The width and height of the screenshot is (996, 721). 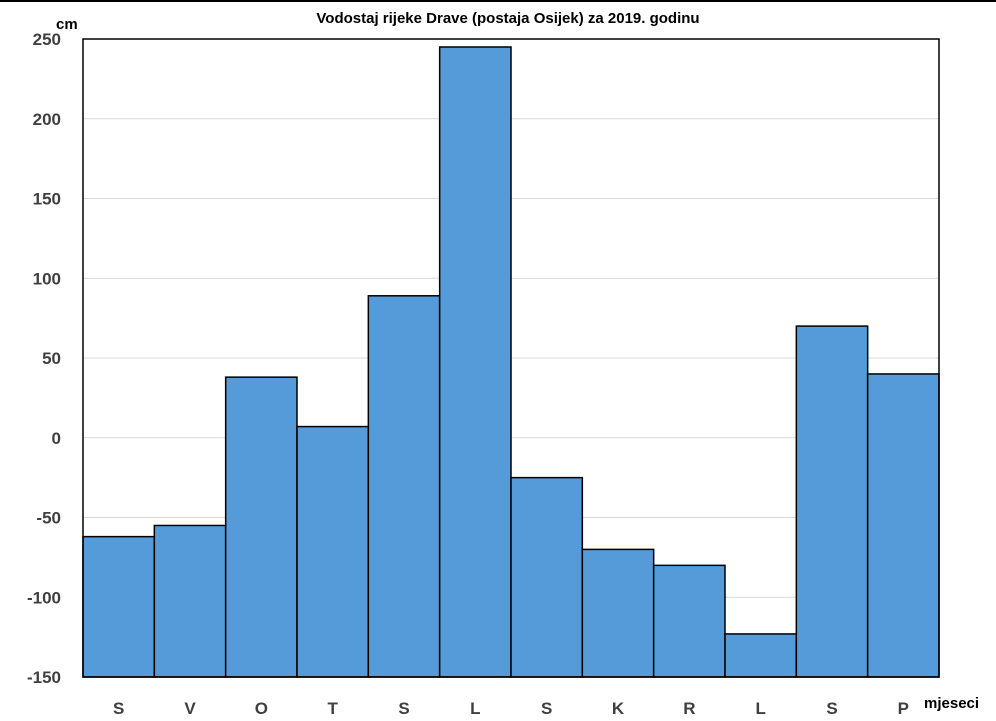 I want to click on y-tick-label: 250, so click(x=47, y=39).